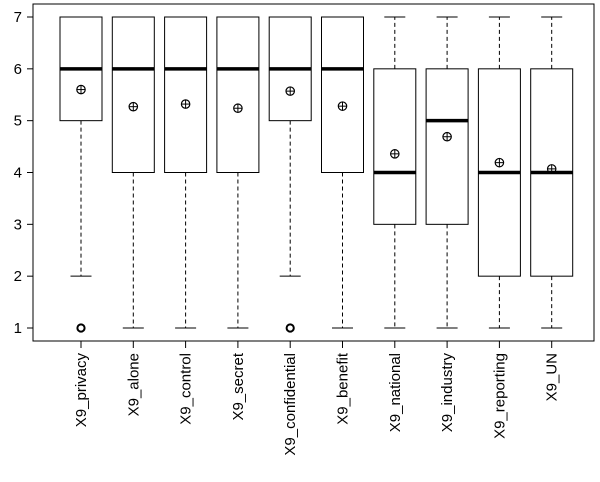 This screenshot has width=600, height=482. What do you see at coordinates (18, 328) in the screenshot?
I see `y-tick-label: 1` at bounding box center [18, 328].